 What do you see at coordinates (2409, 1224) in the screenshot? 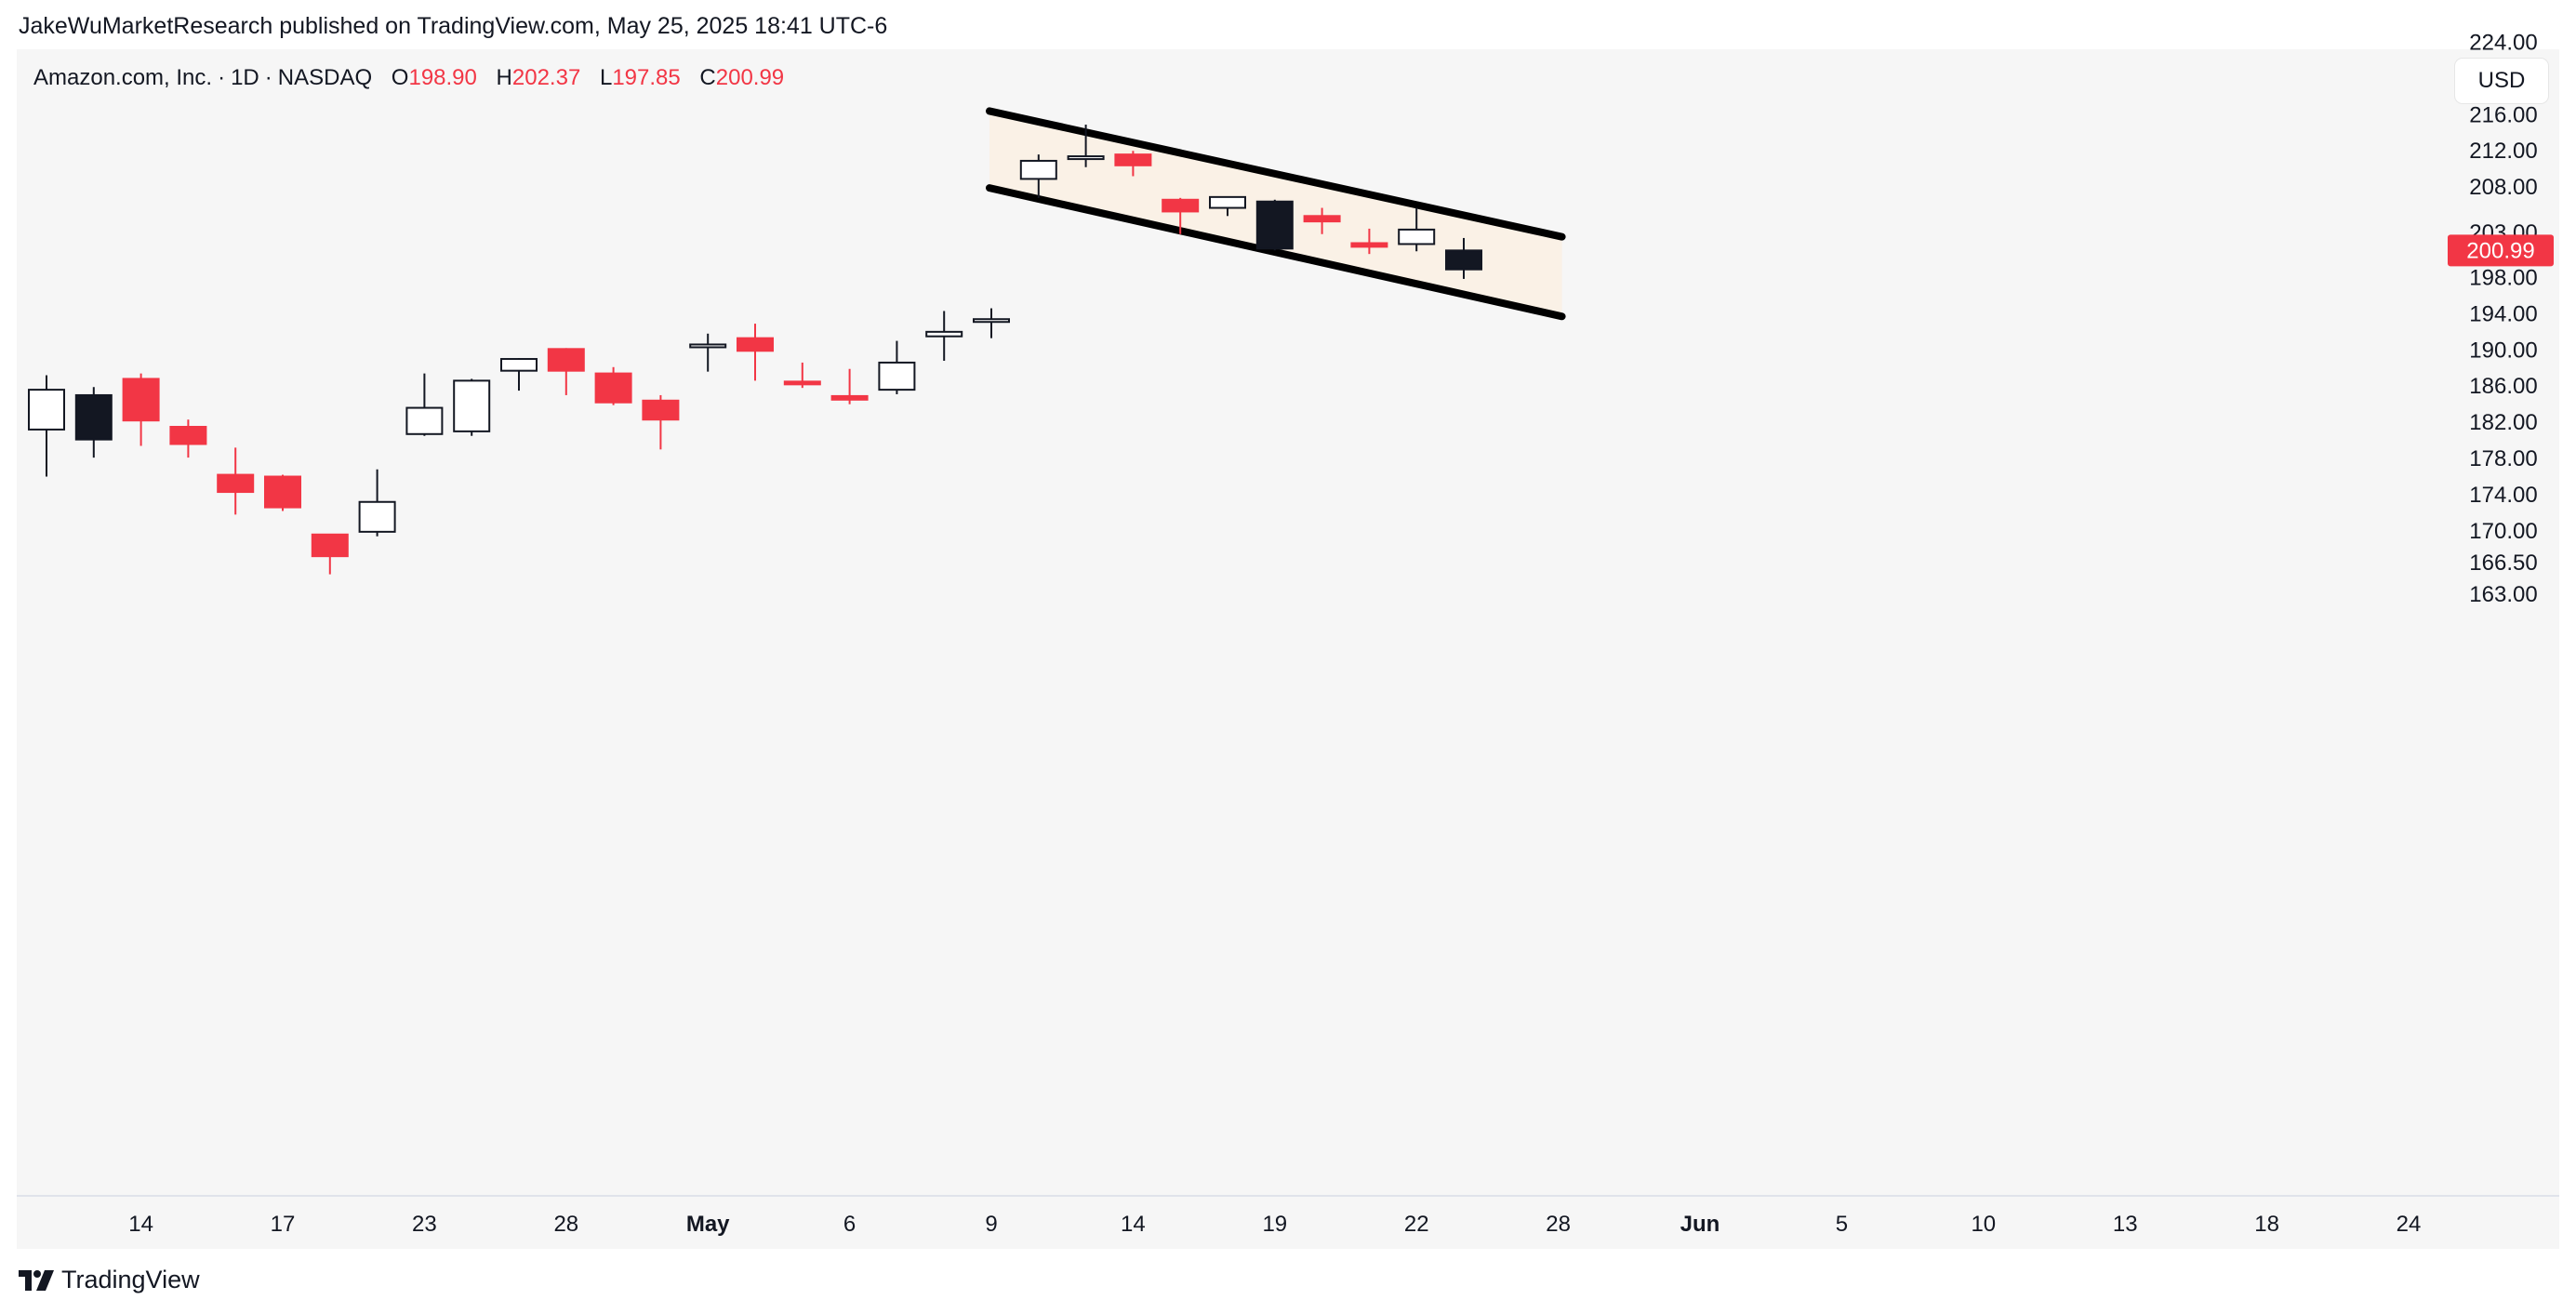
I see `x-tick-label: 24` at bounding box center [2409, 1224].